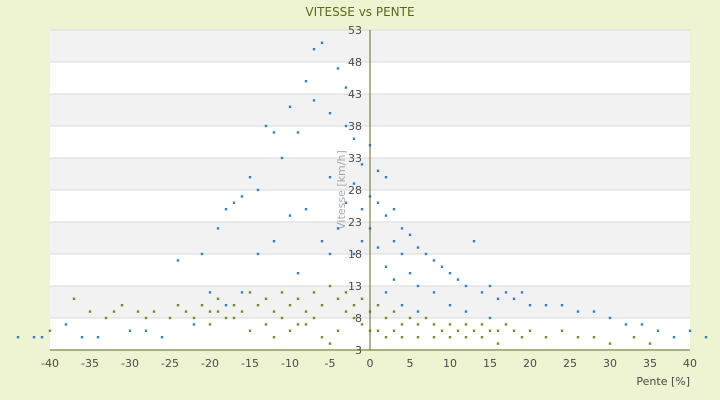 The image size is (720, 400). I want to click on x-tick-label: -5, so click(330, 363).